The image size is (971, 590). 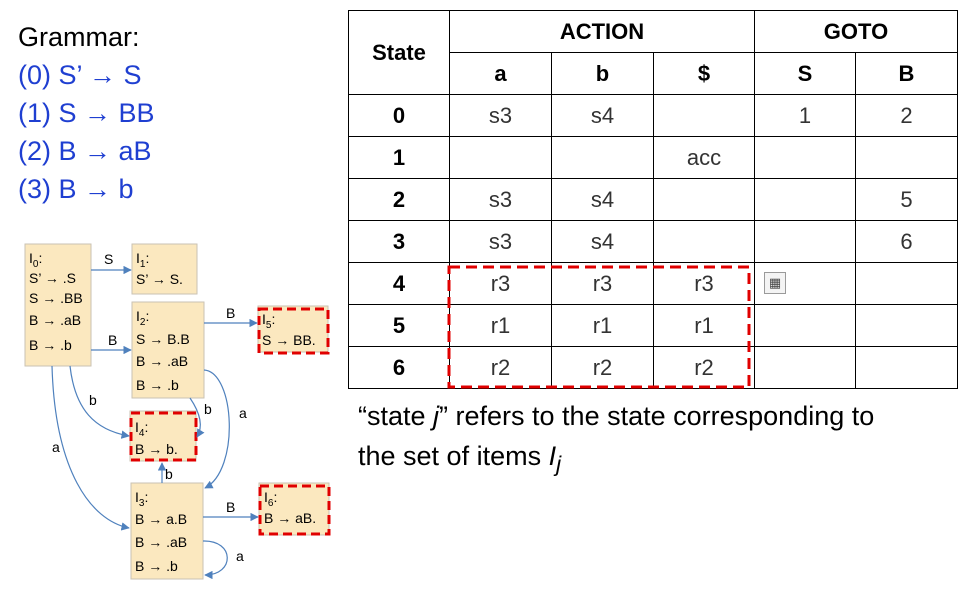 What do you see at coordinates (602, 73) in the screenshot?
I see `col-header-b: b` at bounding box center [602, 73].